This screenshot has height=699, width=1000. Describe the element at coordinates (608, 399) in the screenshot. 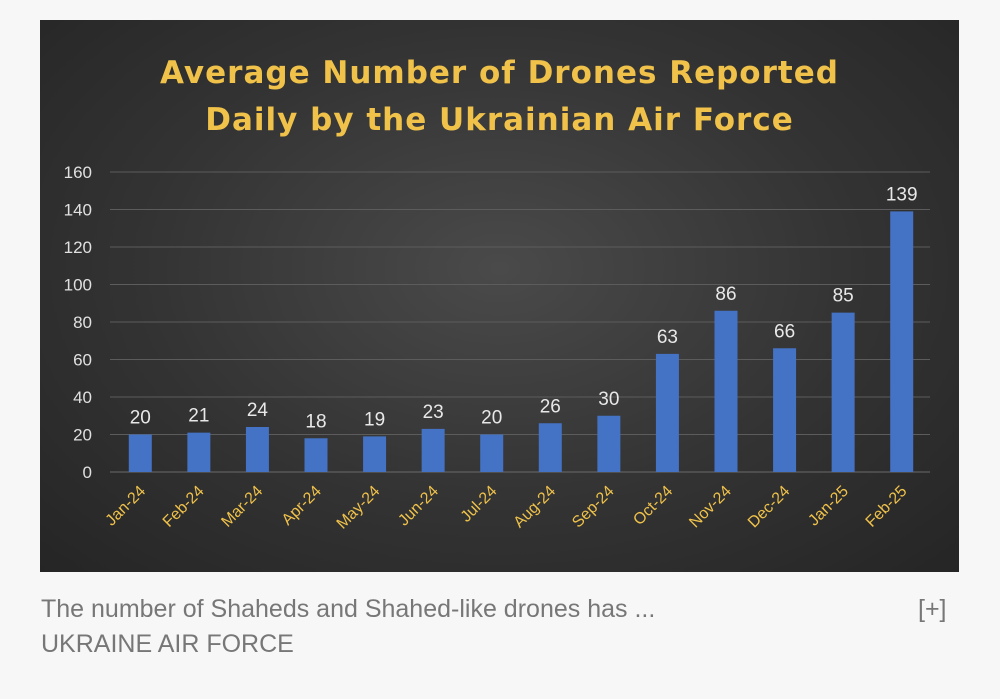

I see `data-label: 30` at that location.